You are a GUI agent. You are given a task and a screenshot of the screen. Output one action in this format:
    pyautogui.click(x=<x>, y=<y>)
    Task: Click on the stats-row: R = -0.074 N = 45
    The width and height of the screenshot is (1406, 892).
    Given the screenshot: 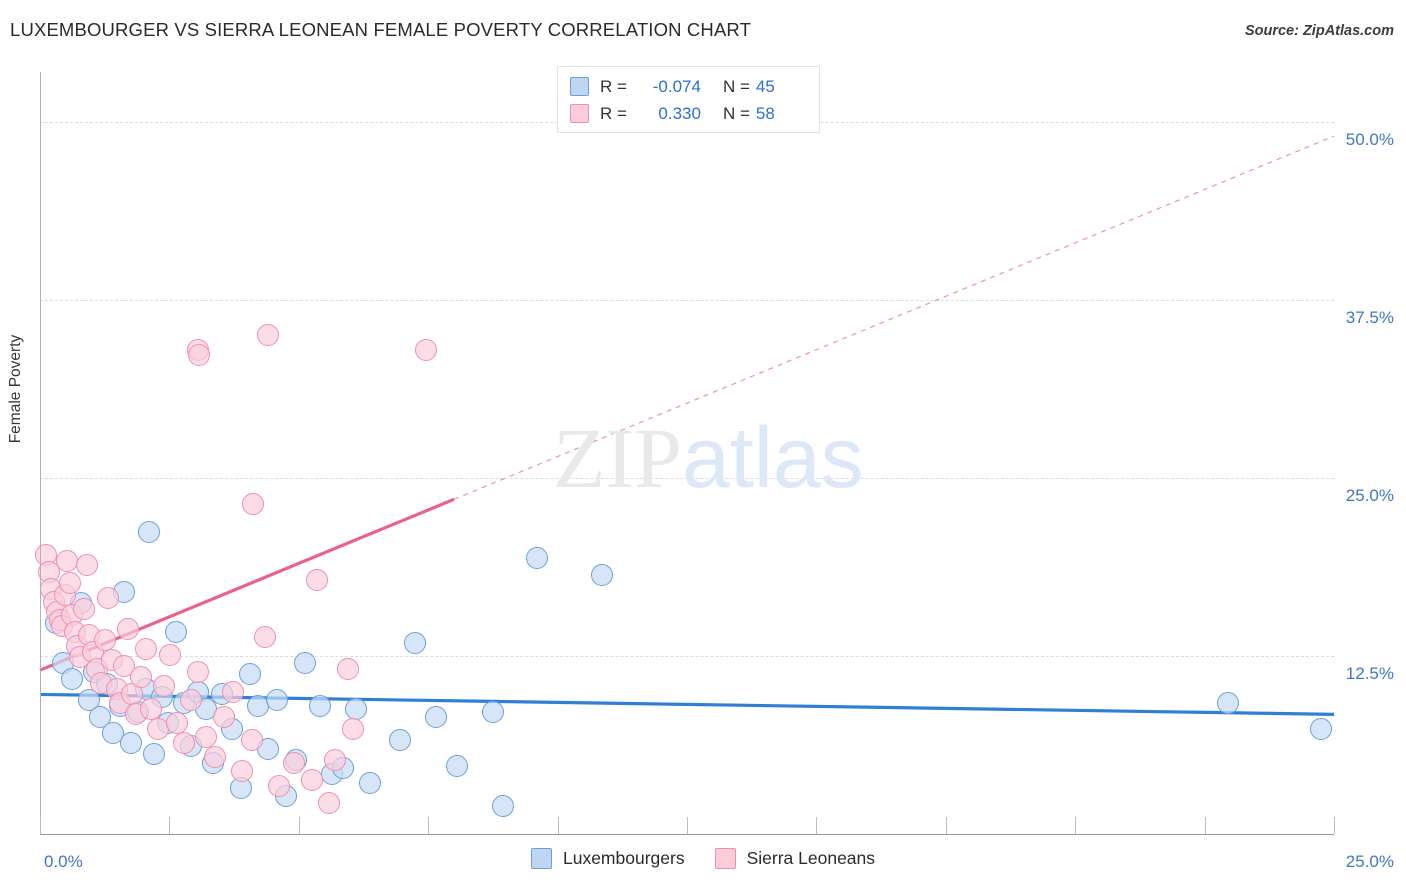 What is the action you would take?
    pyautogui.click(x=689, y=86)
    